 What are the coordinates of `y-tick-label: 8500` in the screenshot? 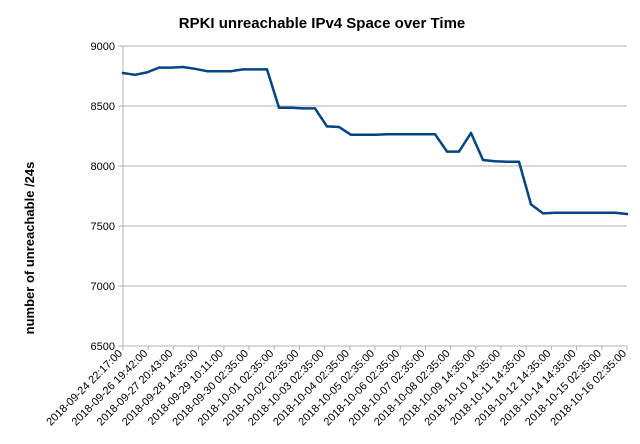 It's located at (103, 107).